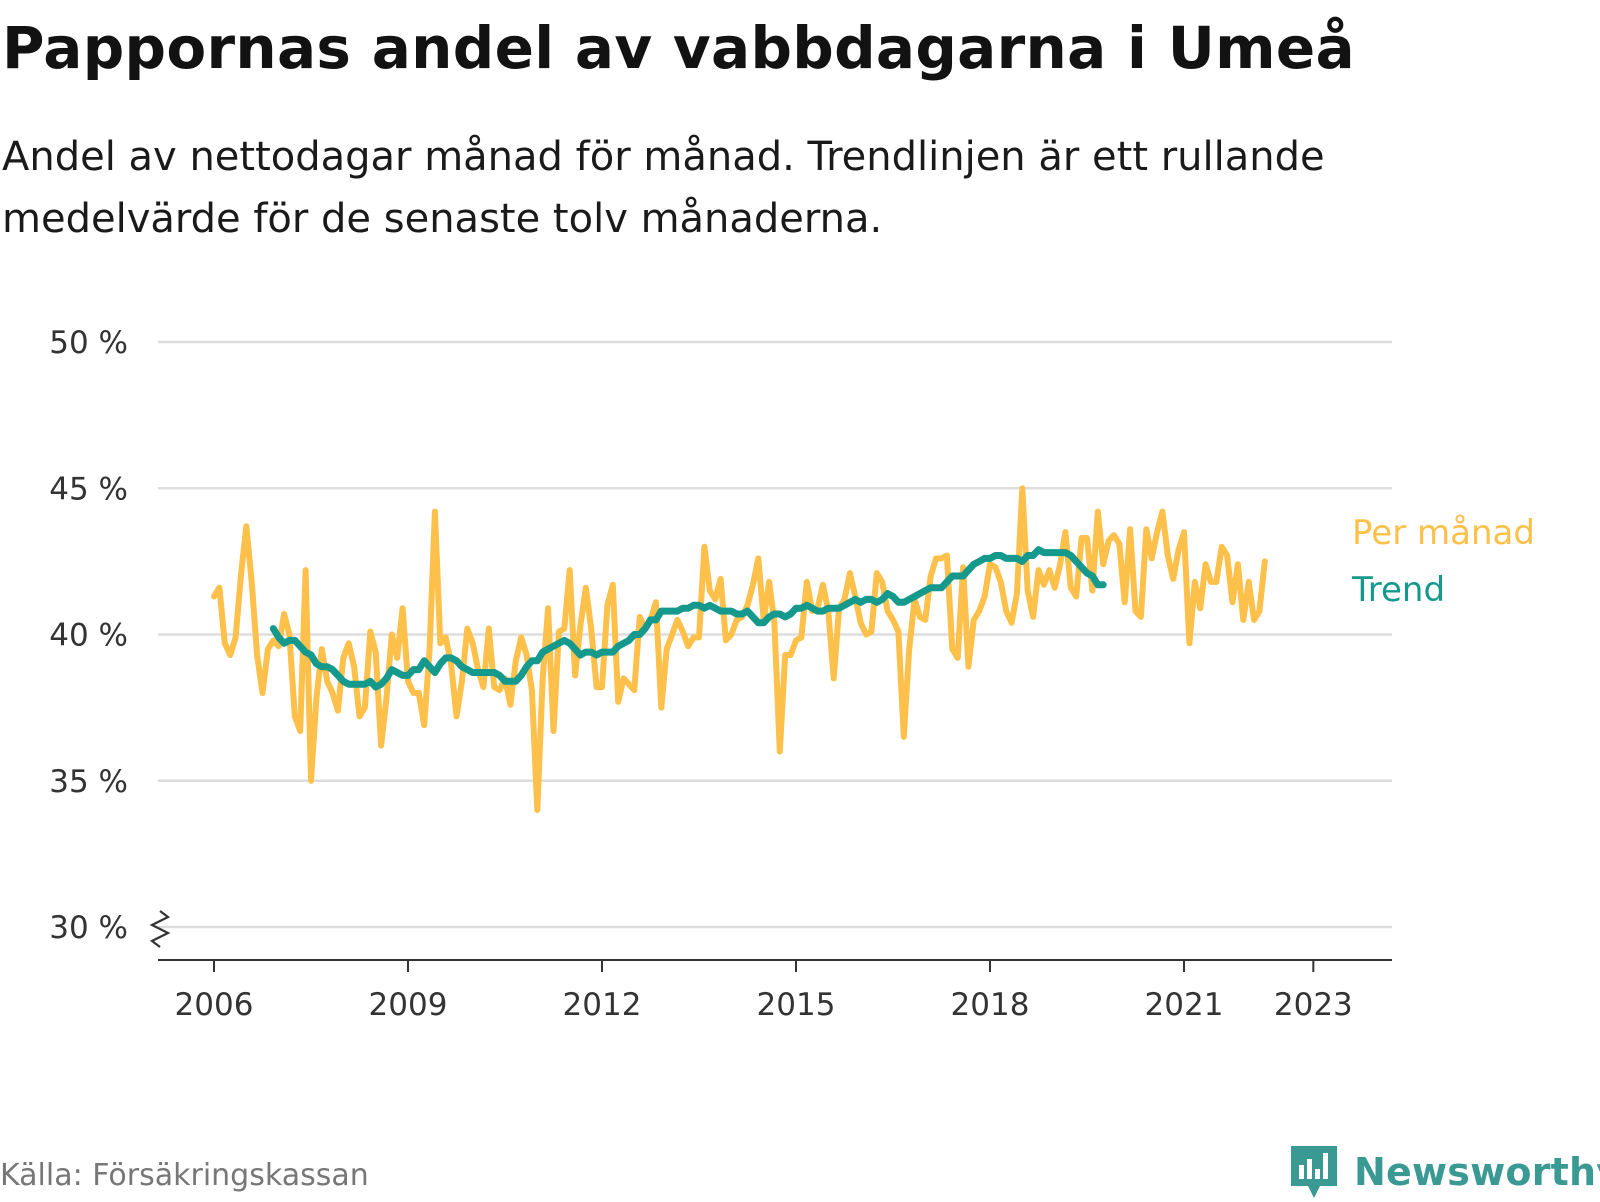 This screenshot has height=1202, width=1600. Describe the element at coordinates (1313, 1005) in the screenshot. I see `x-tick-label: 2023` at that location.